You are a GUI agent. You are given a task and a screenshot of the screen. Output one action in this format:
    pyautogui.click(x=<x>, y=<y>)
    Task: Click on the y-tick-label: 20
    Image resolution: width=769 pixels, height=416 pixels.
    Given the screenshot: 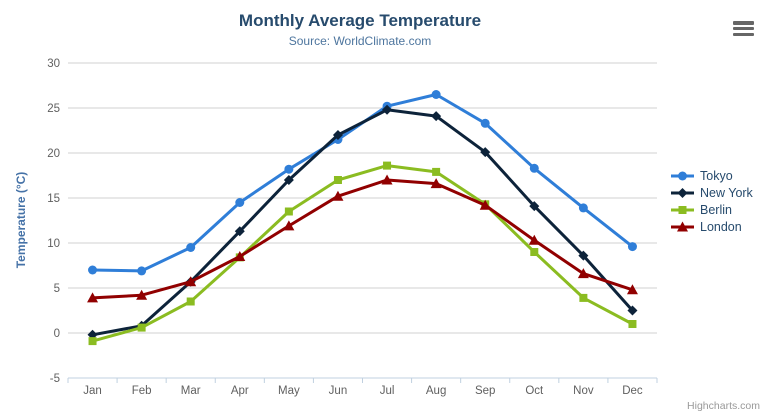 What is the action you would take?
    pyautogui.click(x=53, y=154)
    